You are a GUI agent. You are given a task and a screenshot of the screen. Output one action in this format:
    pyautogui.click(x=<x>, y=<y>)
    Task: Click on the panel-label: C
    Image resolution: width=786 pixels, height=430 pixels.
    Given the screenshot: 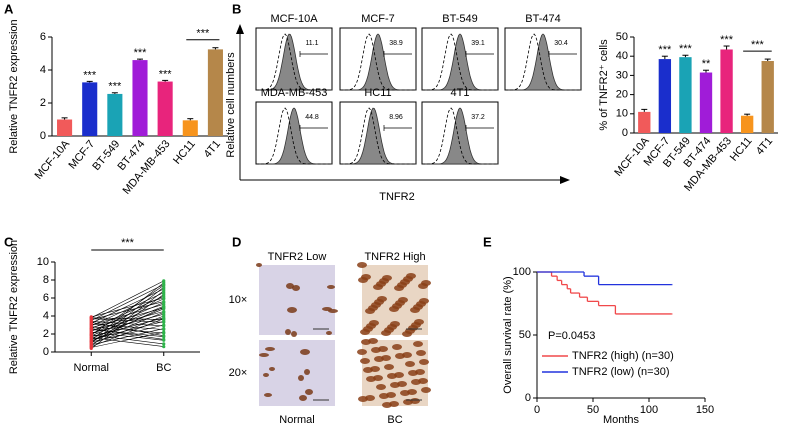 What is the action you would take?
    pyautogui.click(x=9, y=241)
    